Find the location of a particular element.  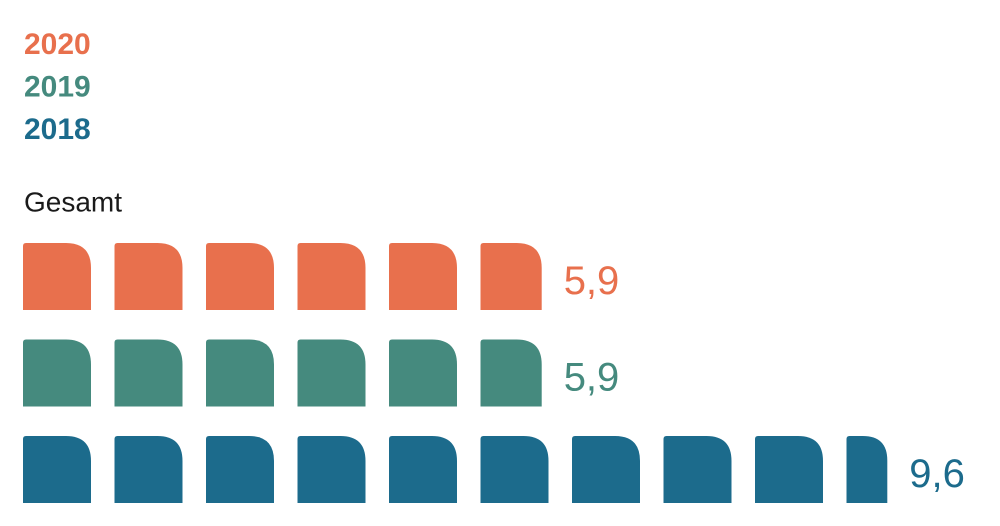

value-label: 9,6 is located at coordinates (937, 474).